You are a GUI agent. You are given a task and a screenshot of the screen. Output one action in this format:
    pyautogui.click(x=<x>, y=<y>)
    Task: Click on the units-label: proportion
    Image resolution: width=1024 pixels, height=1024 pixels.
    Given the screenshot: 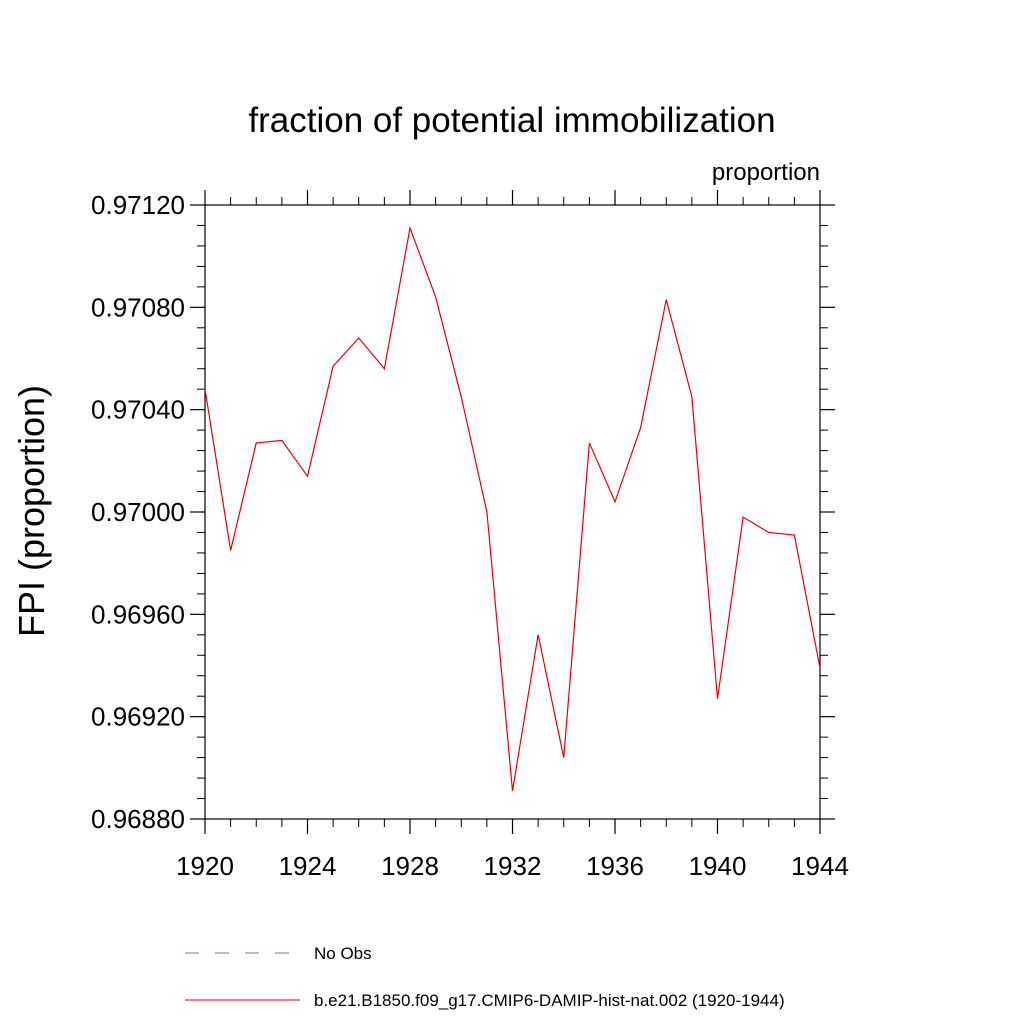 What is the action you would take?
    pyautogui.click(x=766, y=172)
    